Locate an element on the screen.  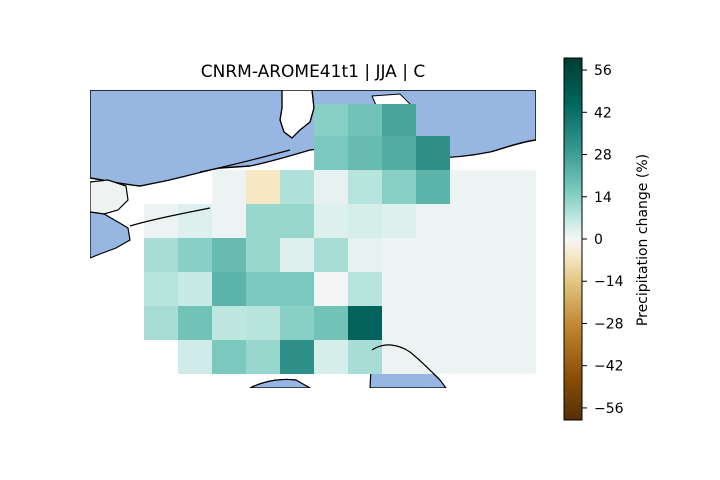
colorbar-tick-label: 28 is located at coordinates (603, 156).